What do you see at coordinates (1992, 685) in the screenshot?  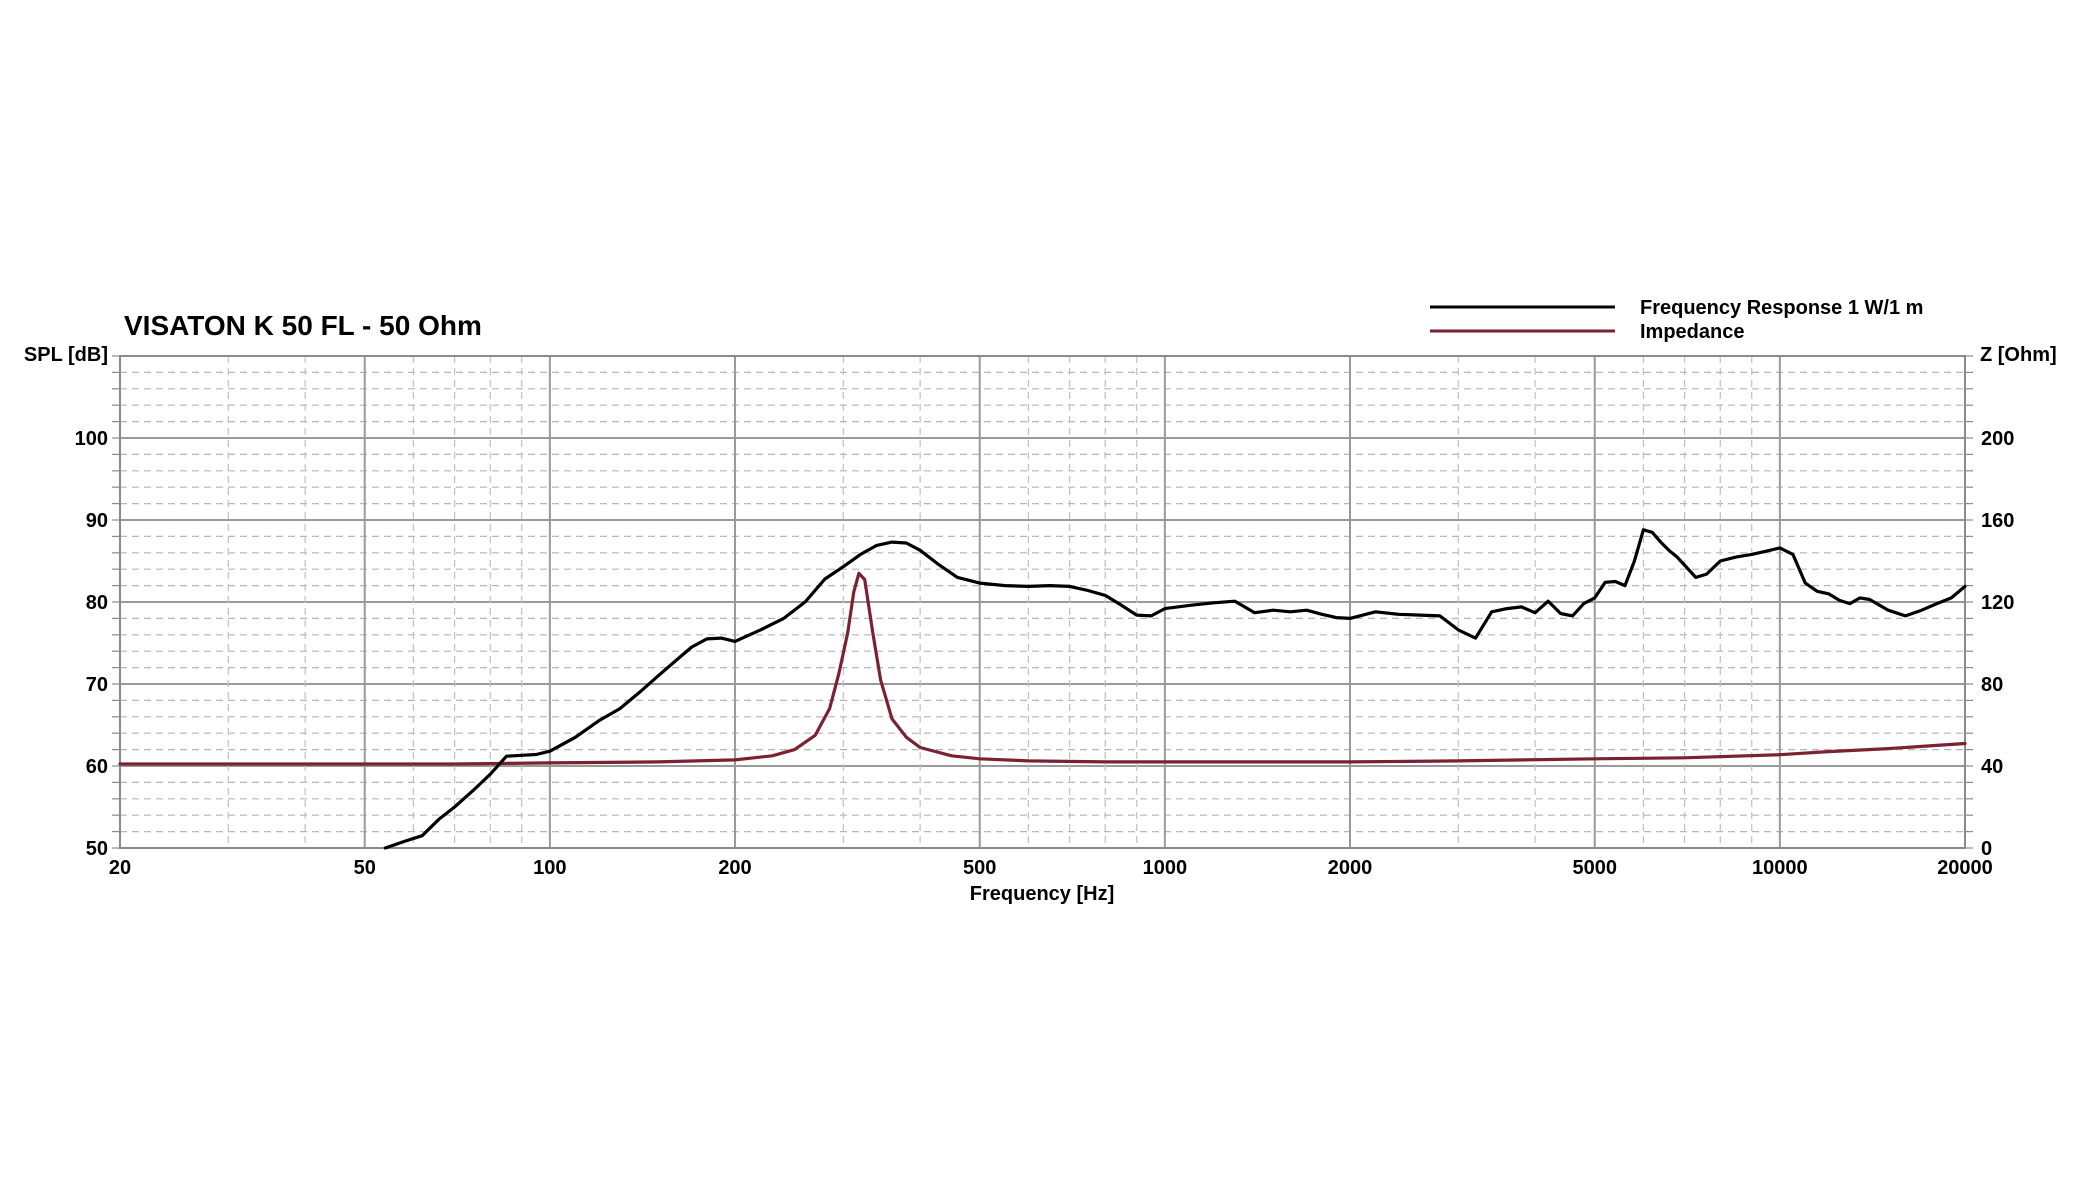 I see `y-right-tick-label: 80` at bounding box center [1992, 685].